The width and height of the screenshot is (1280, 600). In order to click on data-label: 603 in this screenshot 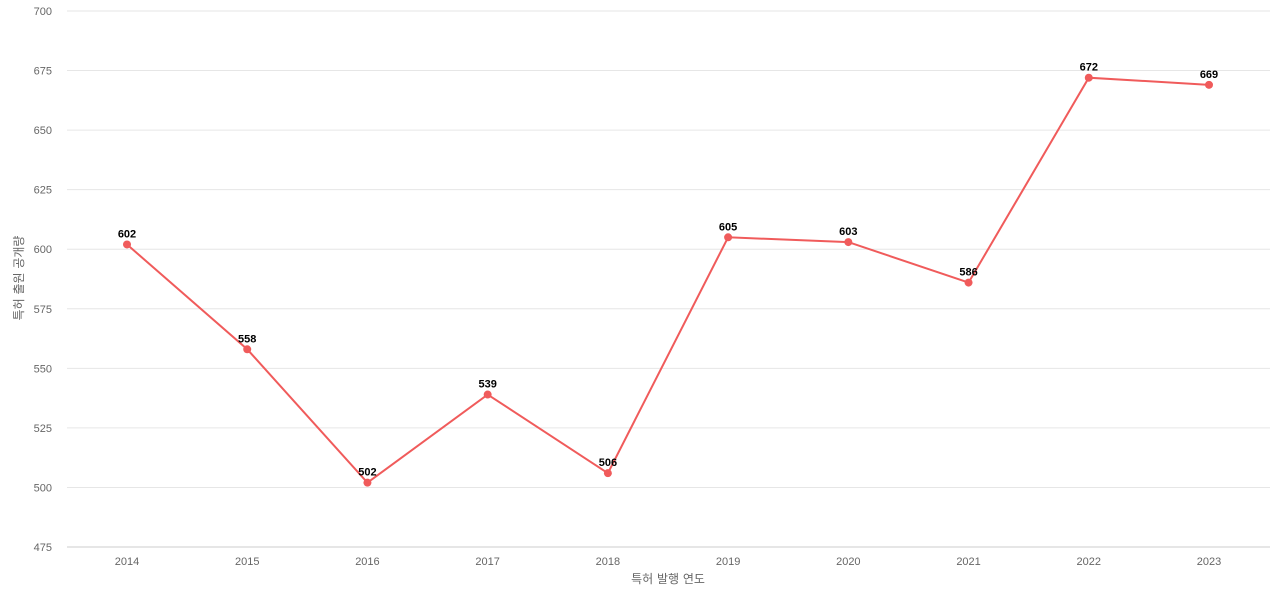, I will do `click(848, 232)`.